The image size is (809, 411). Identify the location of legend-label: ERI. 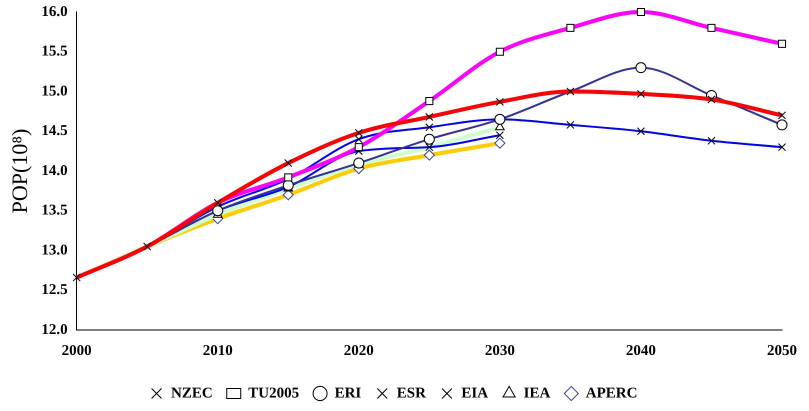
(348, 393).